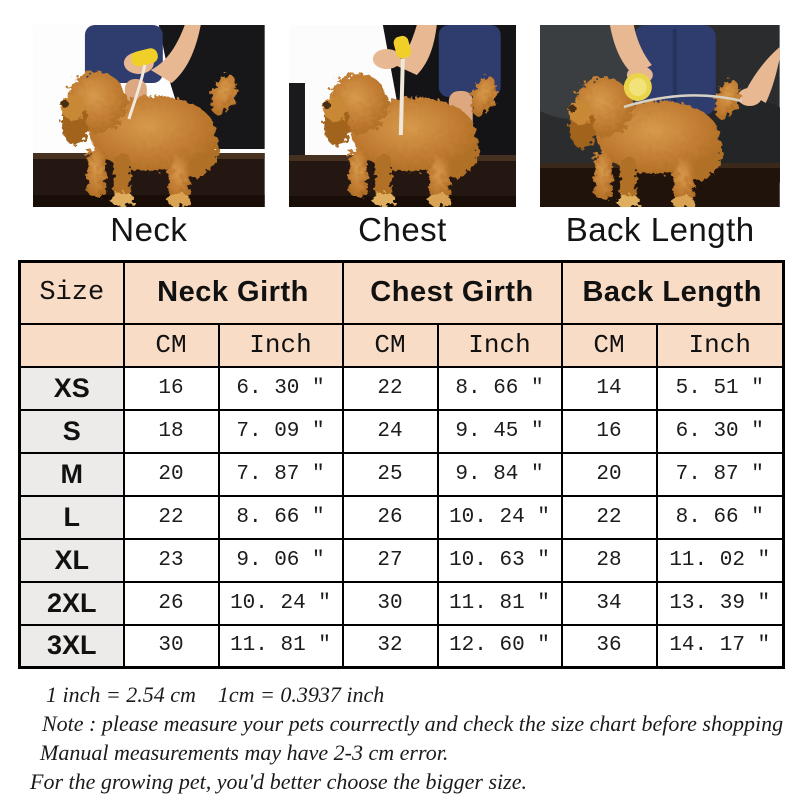 The height and width of the screenshot is (800, 800). What do you see at coordinates (720, 388) in the screenshot?
I see `table-cell: 5. 51 ″` at bounding box center [720, 388].